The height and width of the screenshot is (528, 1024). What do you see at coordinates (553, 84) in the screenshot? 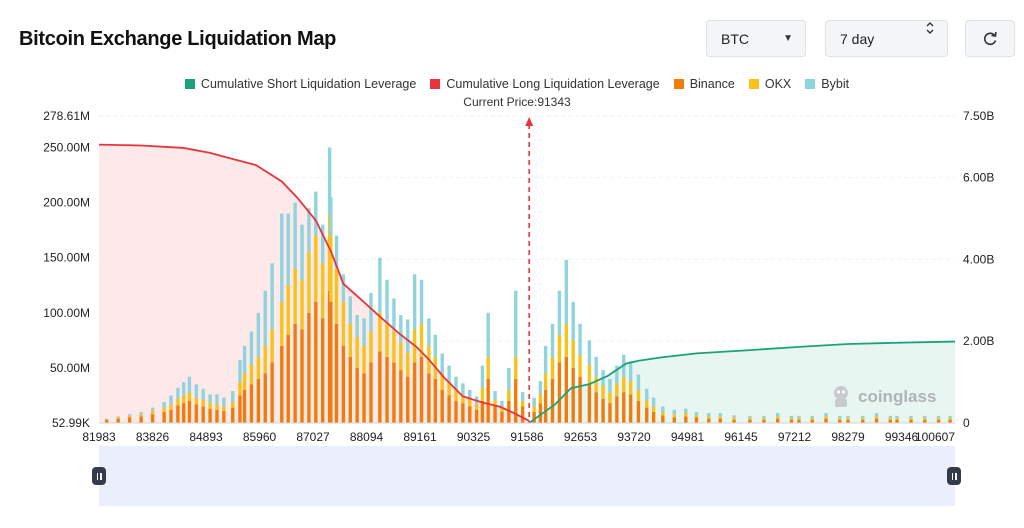
I see `legend-label: Cumulative Long Liquidation Leverage` at bounding box center [553, 84].